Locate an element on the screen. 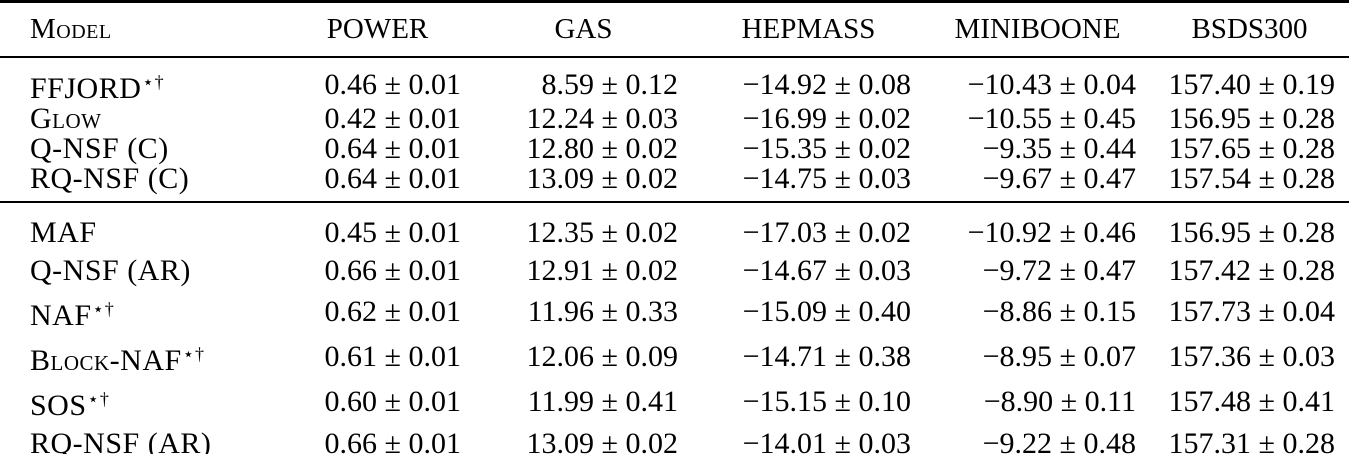 The width and height of the screenshot is (1349, 454). value-cell: 157.36 ± 0.03 is located at coordinates (1251, 357).